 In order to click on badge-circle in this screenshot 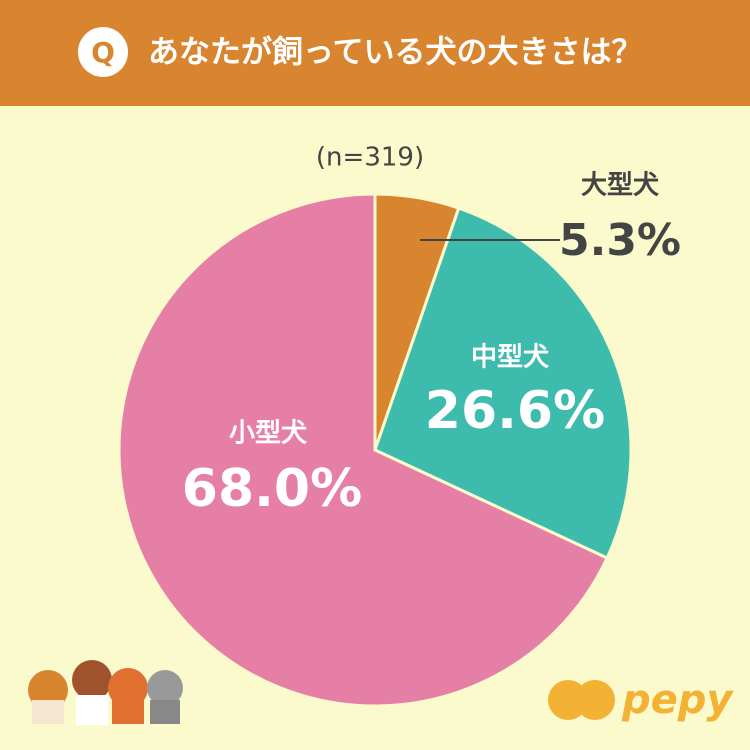, I will do `click(103, 52)`.